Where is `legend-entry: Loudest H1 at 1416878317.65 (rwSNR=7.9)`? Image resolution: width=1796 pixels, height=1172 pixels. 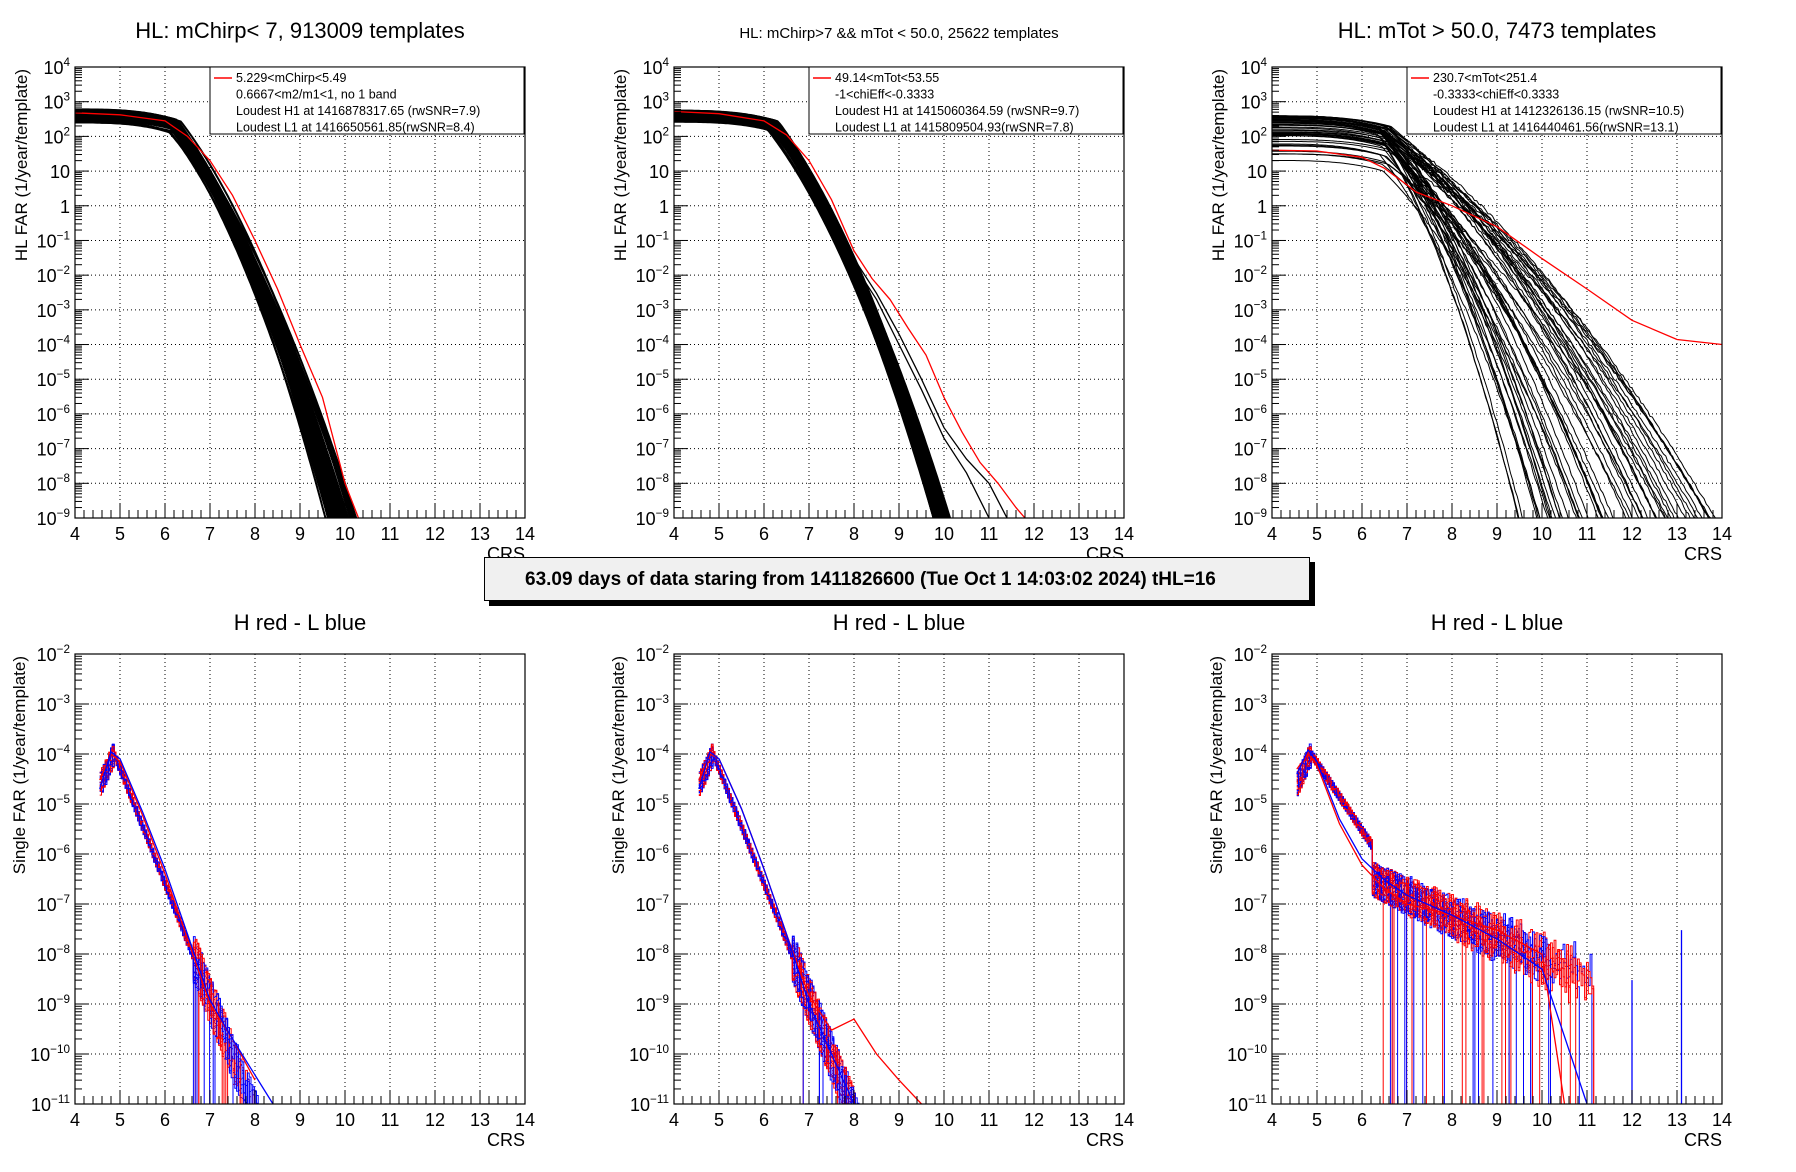
legend-entry: Loudest H1 at 1416878317.65 (rwSNR=7.9) is located at coordinates (358, 111).